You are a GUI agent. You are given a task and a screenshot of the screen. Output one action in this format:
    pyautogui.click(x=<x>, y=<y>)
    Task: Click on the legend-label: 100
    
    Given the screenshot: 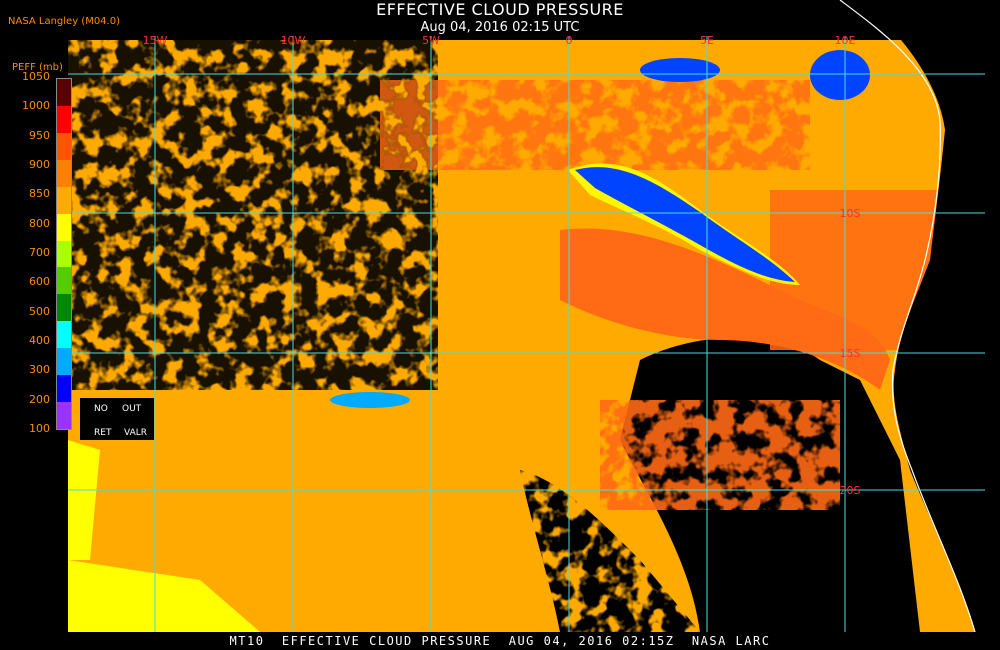 What is the action you would take?
    pyautogui.click(x=39, y=428)
    